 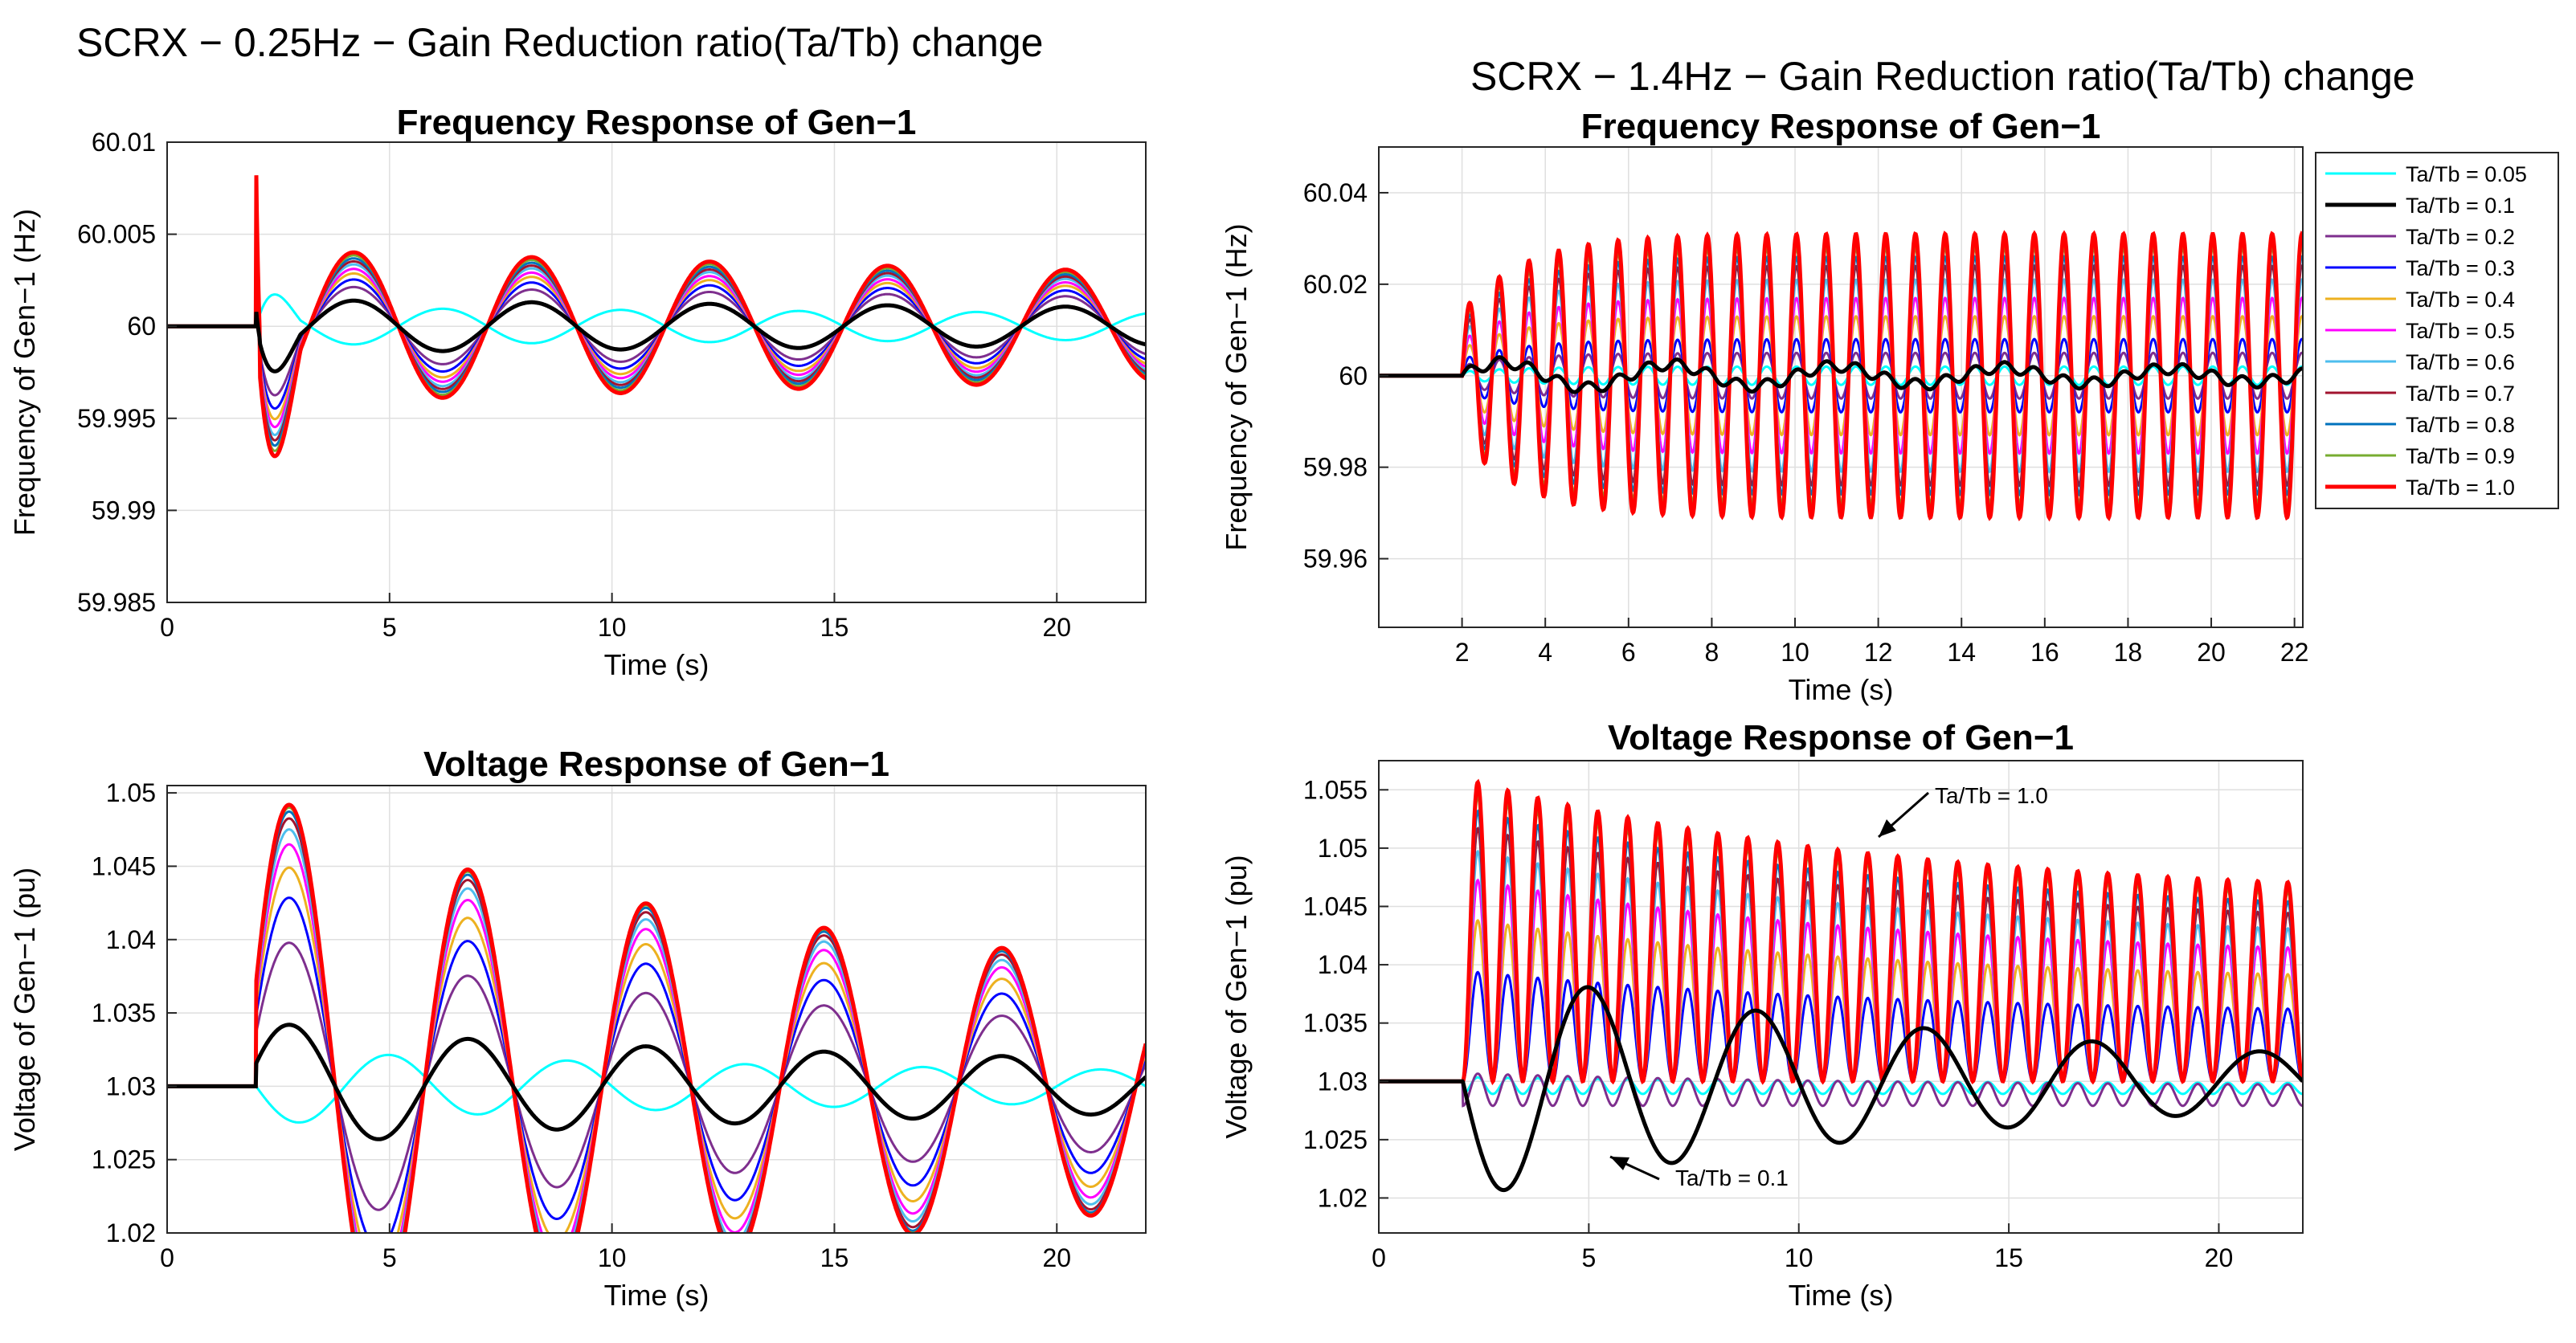 I want to click on legend-label: Ta/Tb = 0.6, so click(x=2460, y=362).